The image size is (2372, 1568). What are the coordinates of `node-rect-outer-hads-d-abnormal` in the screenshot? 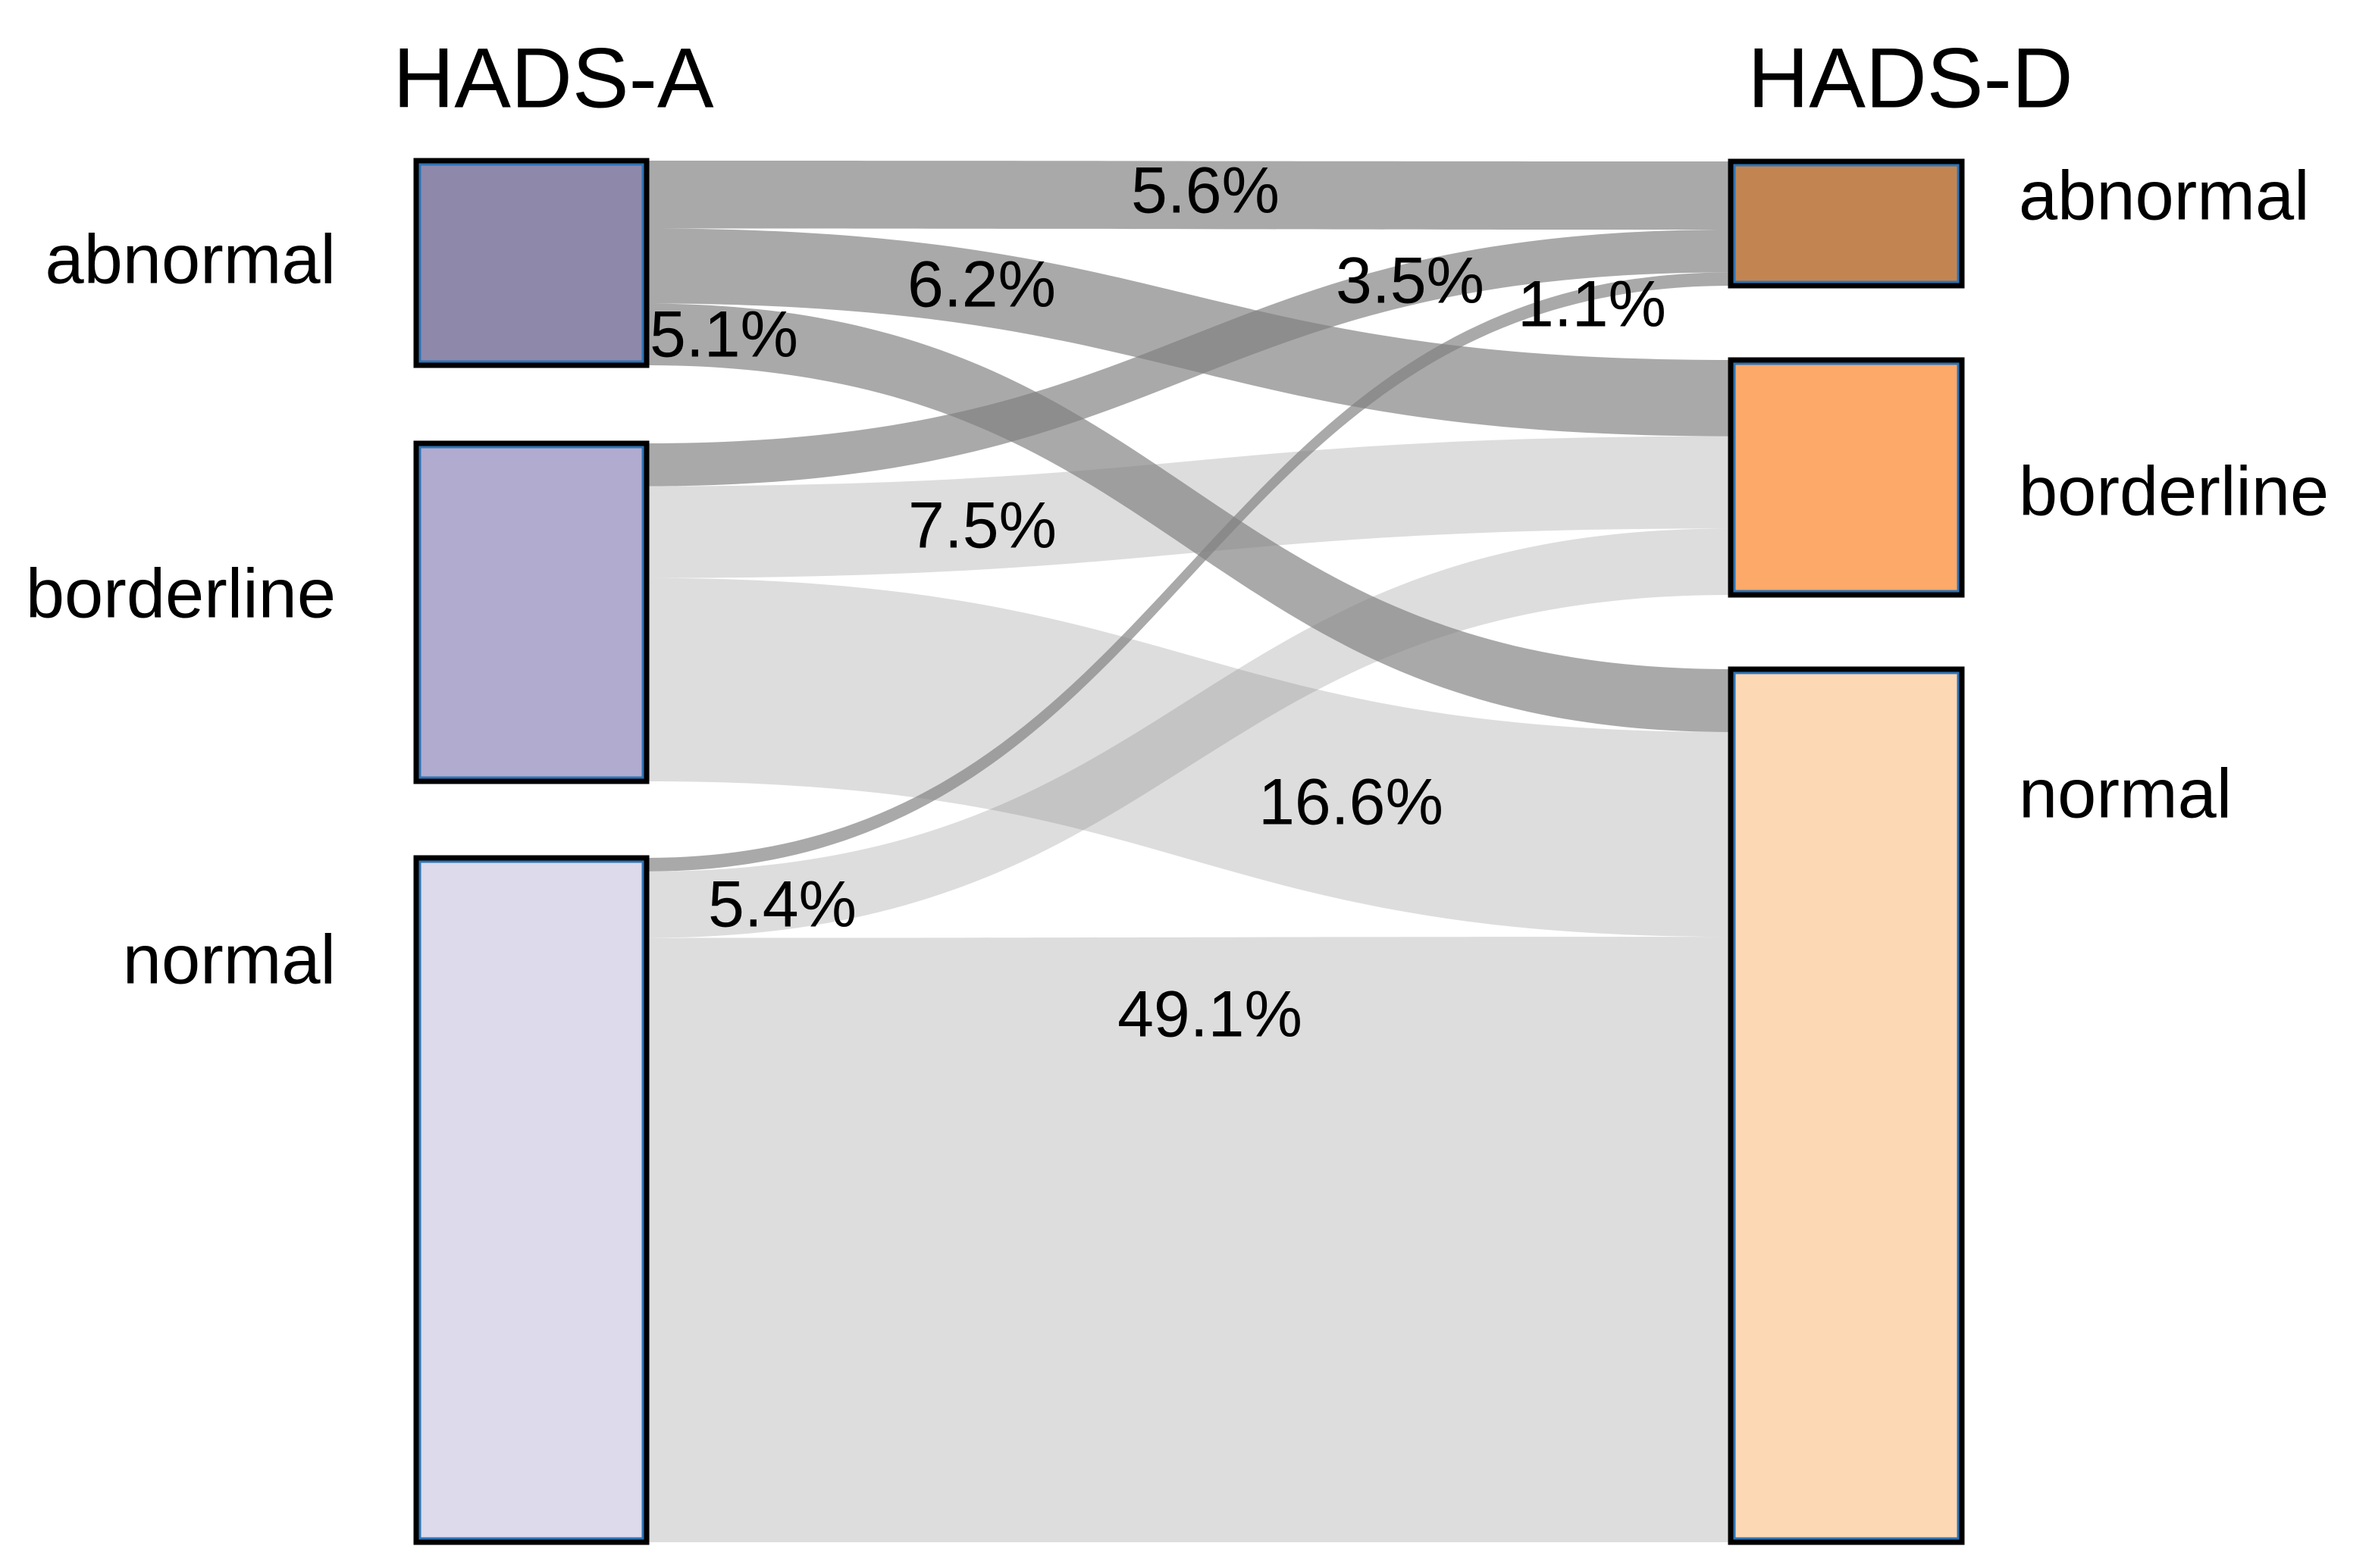 It's located at (1846, 223).